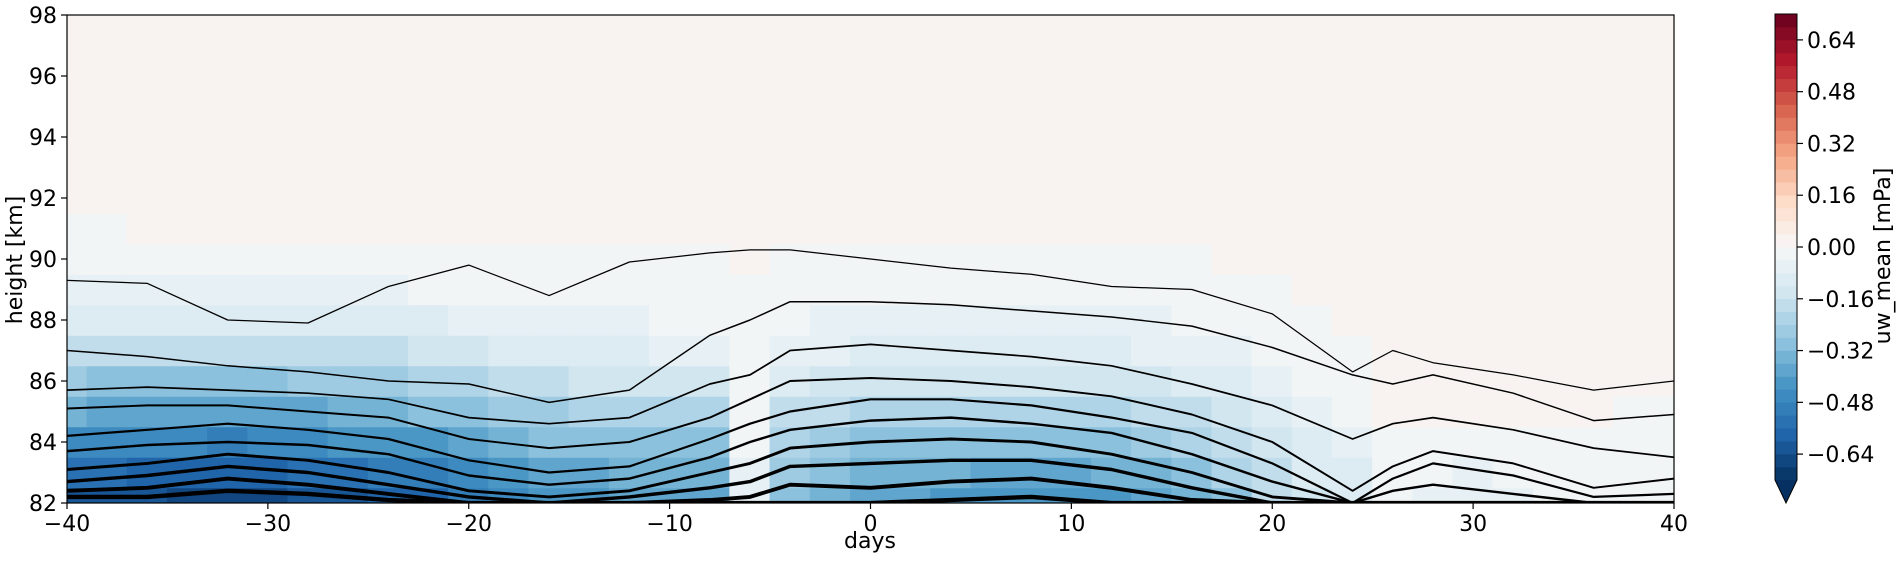  What do you see at coordinates (871, 524) in the screenshot?
I see `x-tick-label: 0` at bounding box center [871, 524].